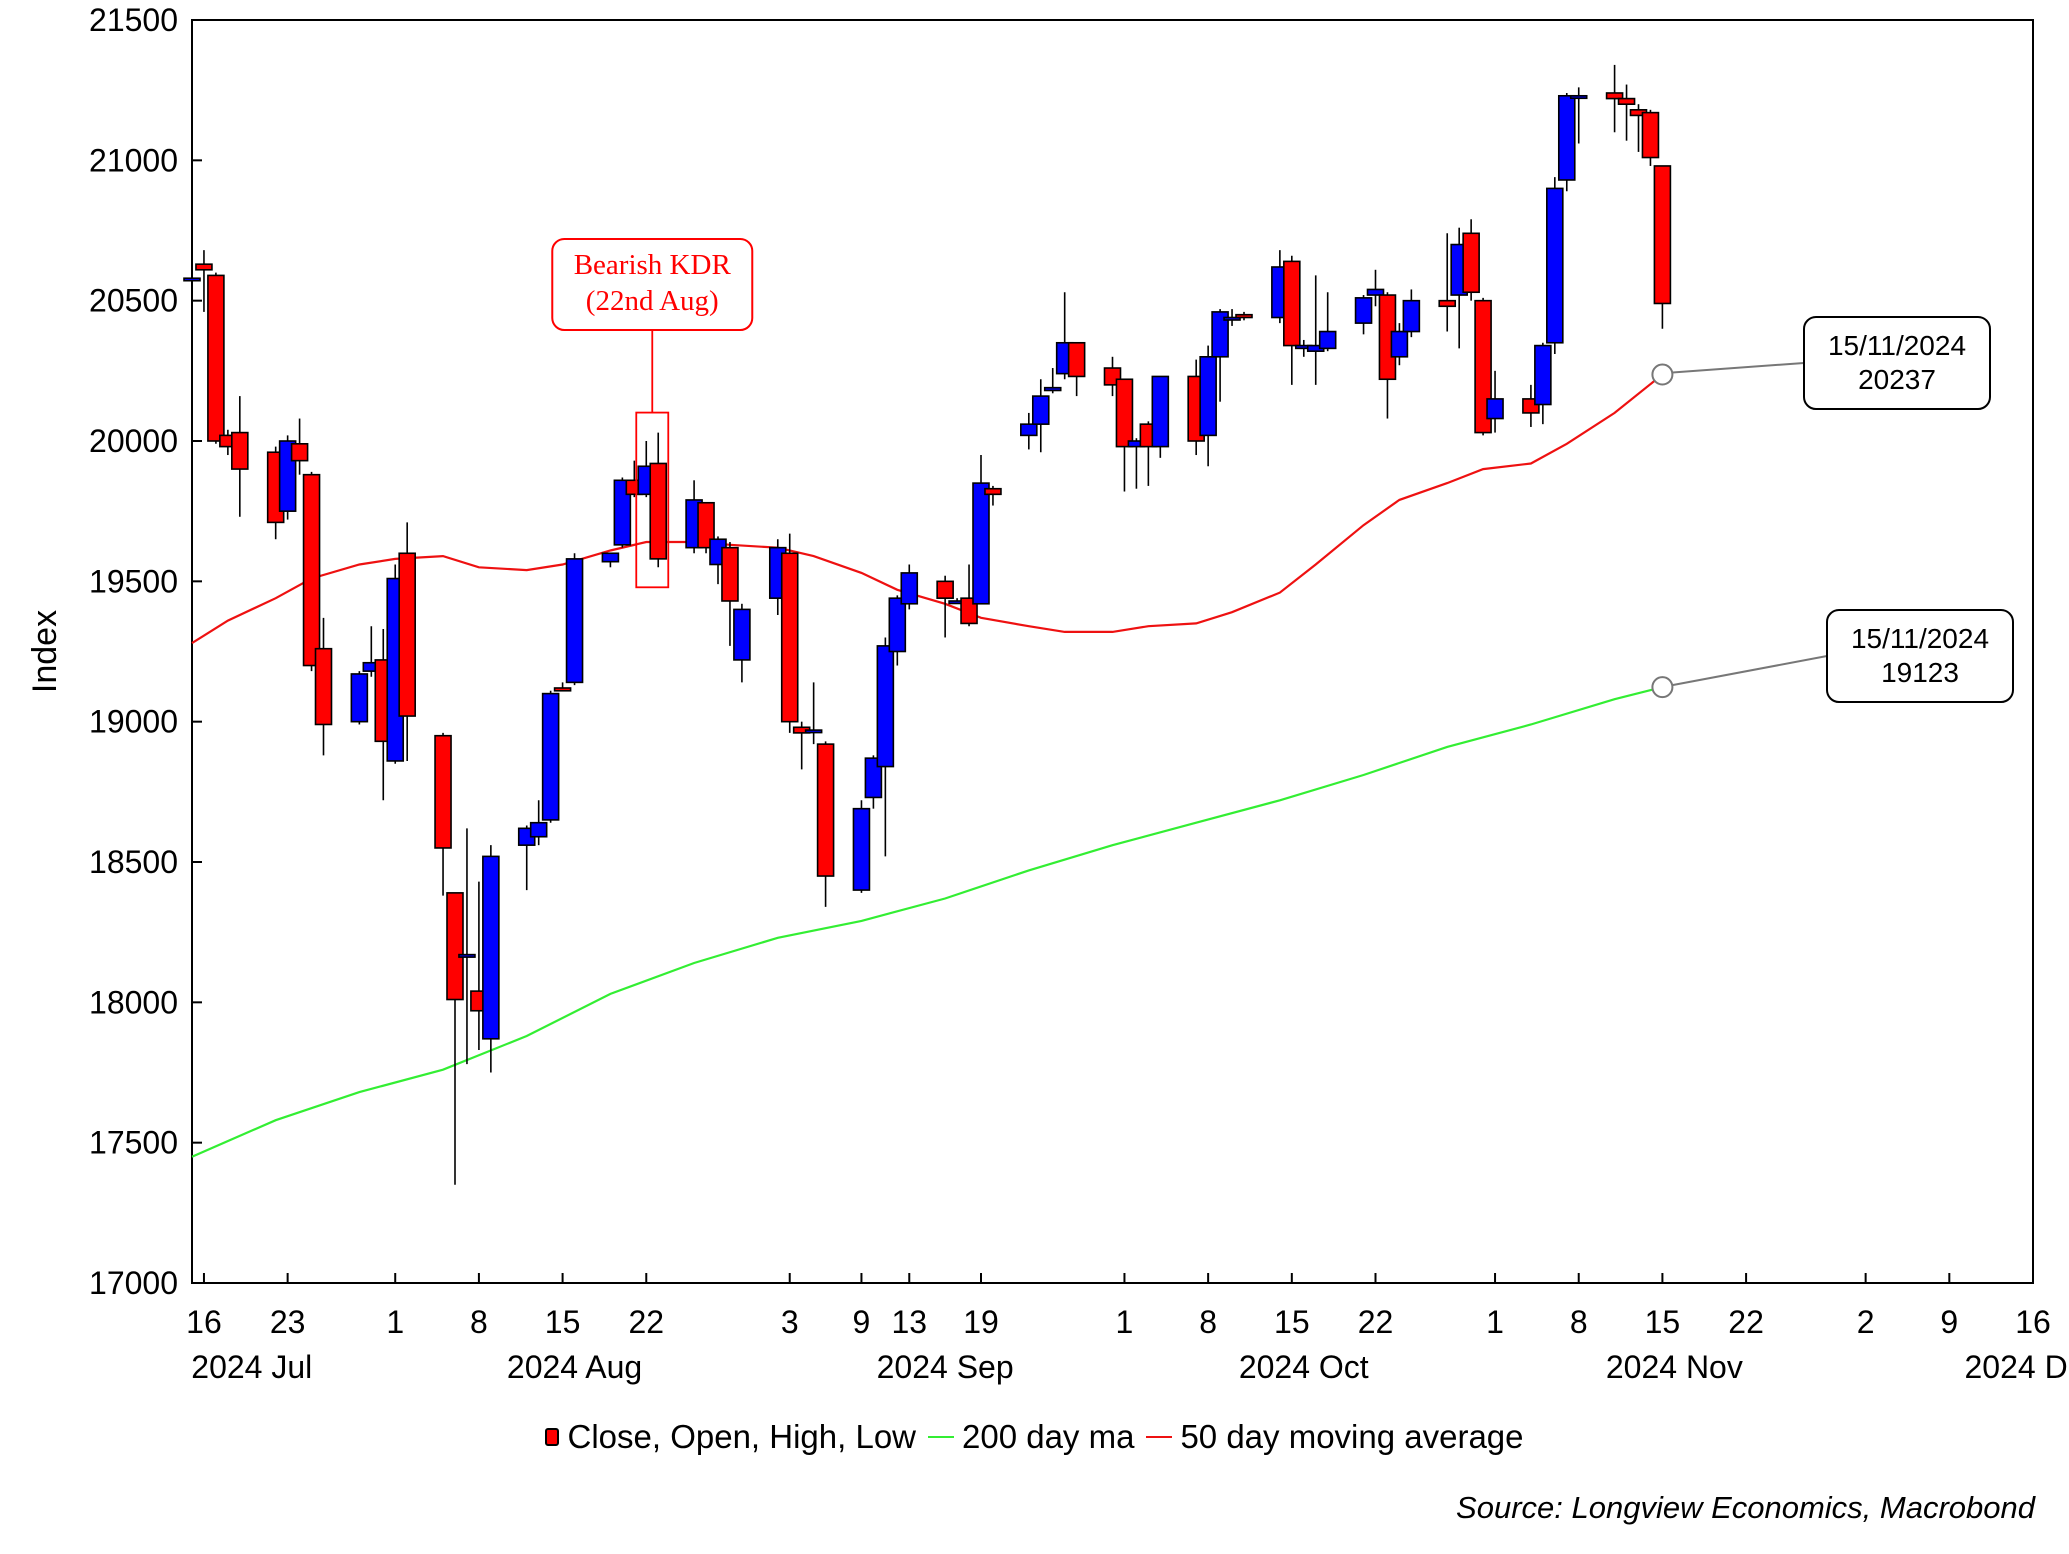  What do you see at coordinates (45, 651) in the screenshot?
I see `y-axis-title: Index` at bounding box center [45, 651].